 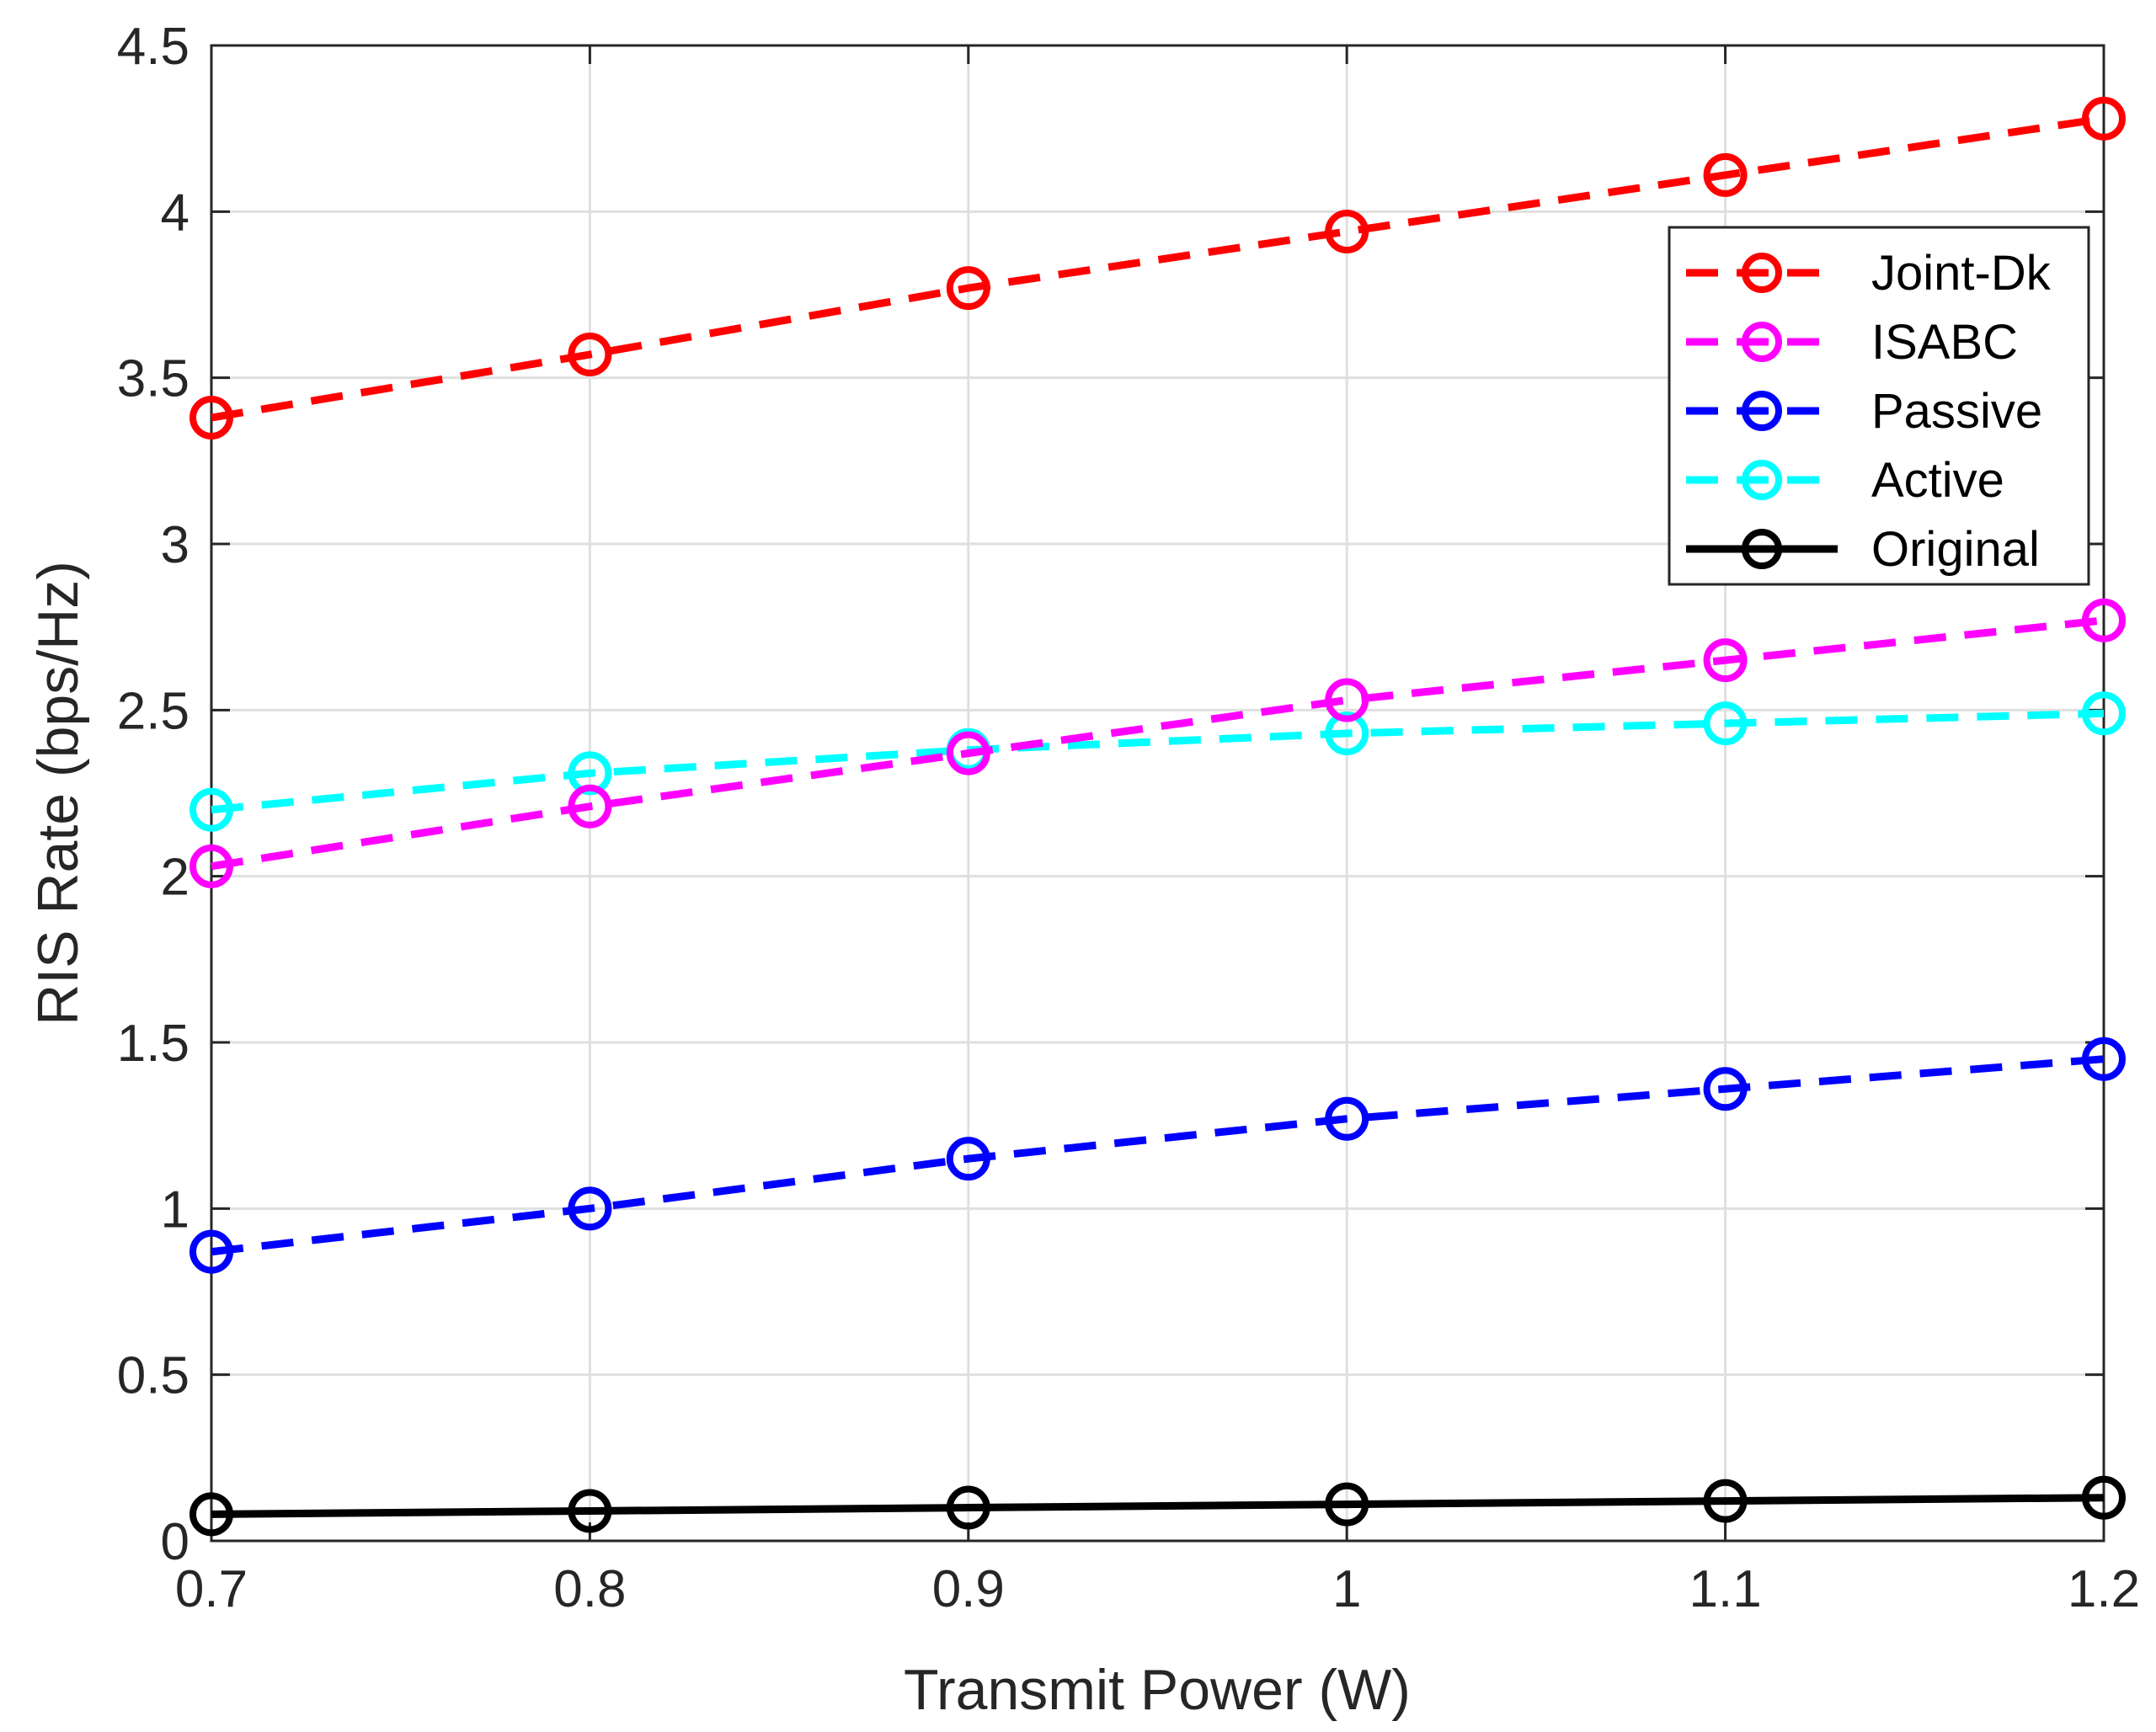 I want to click on legend-label: Active, so click(x=1938, y=481).